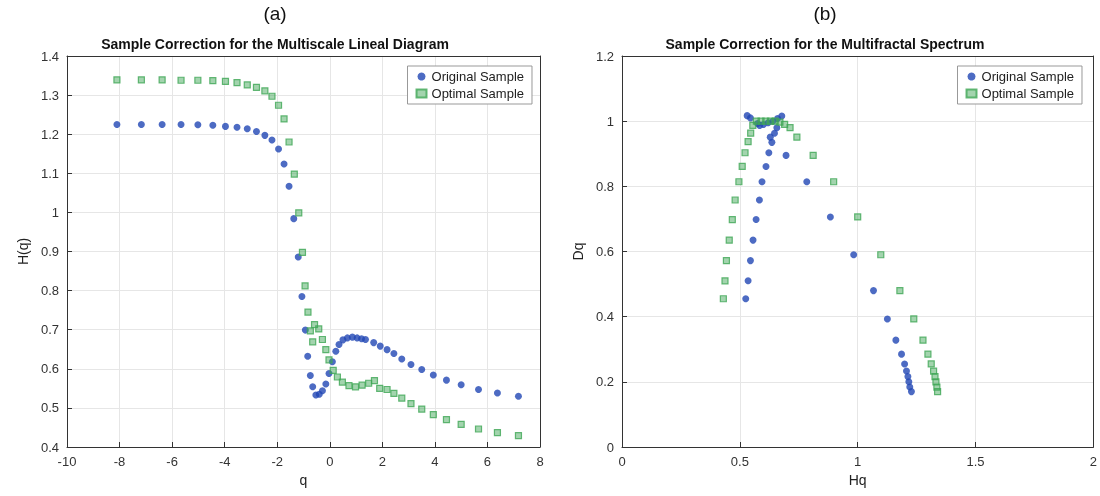  What do you see at coordinates (825, 44) in the screenshot?
I see `chart-title: Sample Correction for the Multifractal Spectrum` at bounding box center [825, 44].